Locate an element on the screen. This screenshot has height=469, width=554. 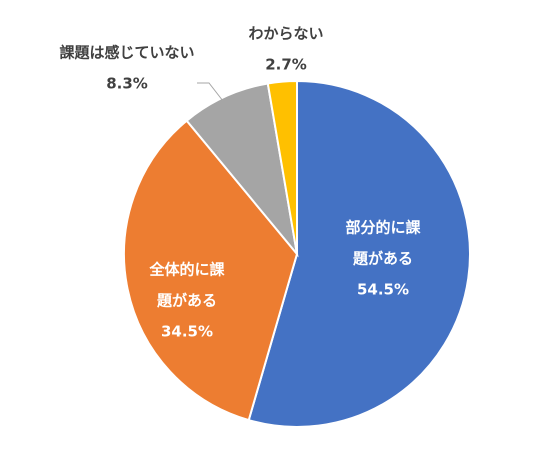
leader-lines is located at coordinates (210, 92).